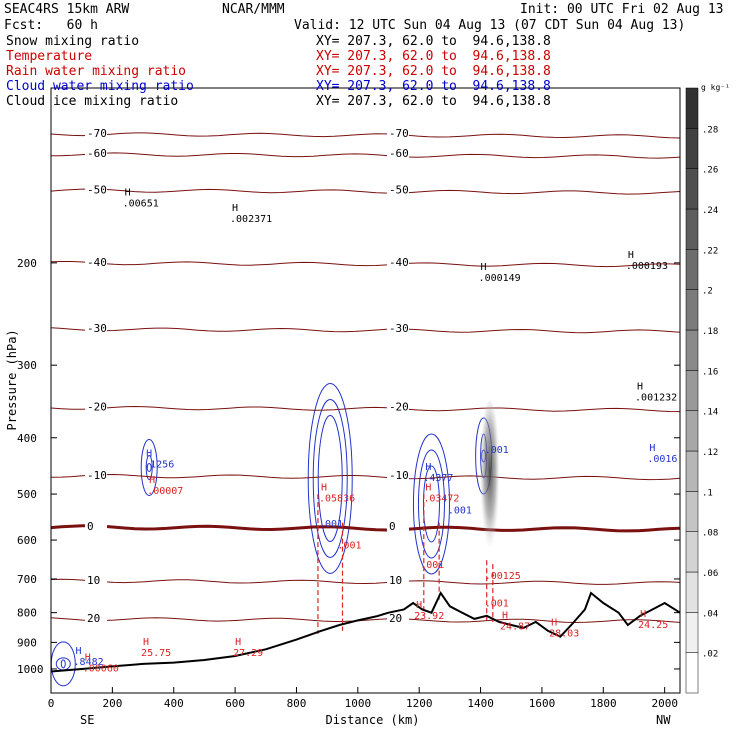 This screenshot has width=740, height=740. What do you see at coordinates (710, 251) in the screenshot?
I see `colorbar-tick-label: .22` at bounding box center [710, 251].